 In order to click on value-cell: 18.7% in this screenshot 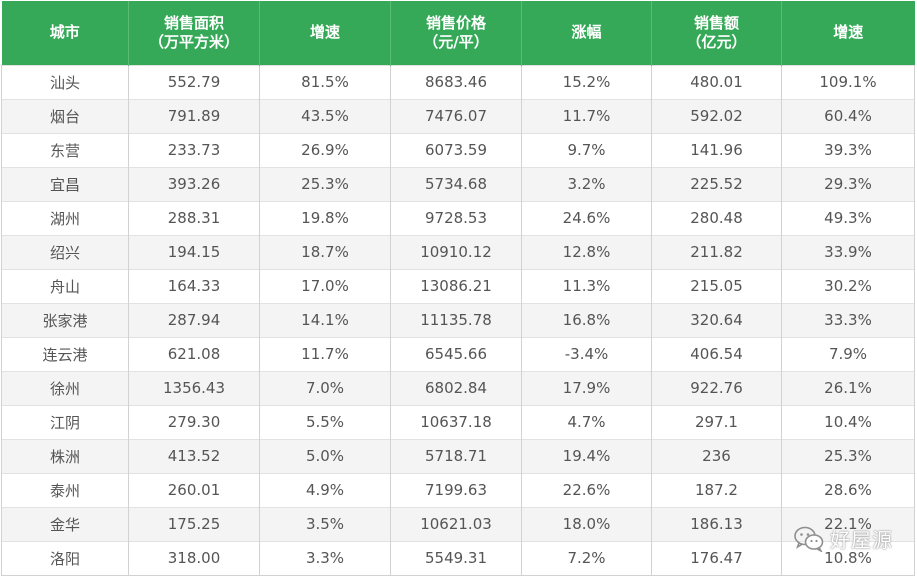, I will do `click(325, 251)`.